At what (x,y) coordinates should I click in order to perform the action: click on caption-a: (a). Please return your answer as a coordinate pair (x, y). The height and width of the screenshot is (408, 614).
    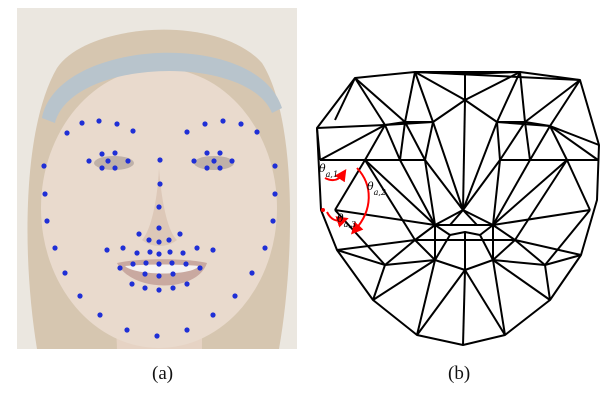
    Looking at the image, I should click on (163, 373).